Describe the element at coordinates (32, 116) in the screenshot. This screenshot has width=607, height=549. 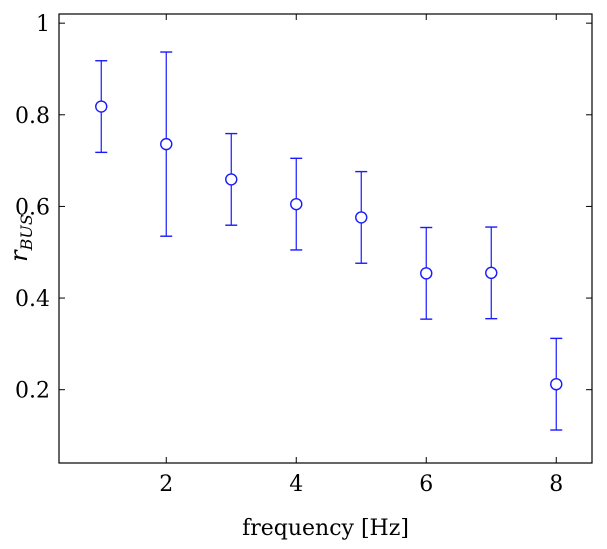
I see `y-tick-label: 0.8` at that location.